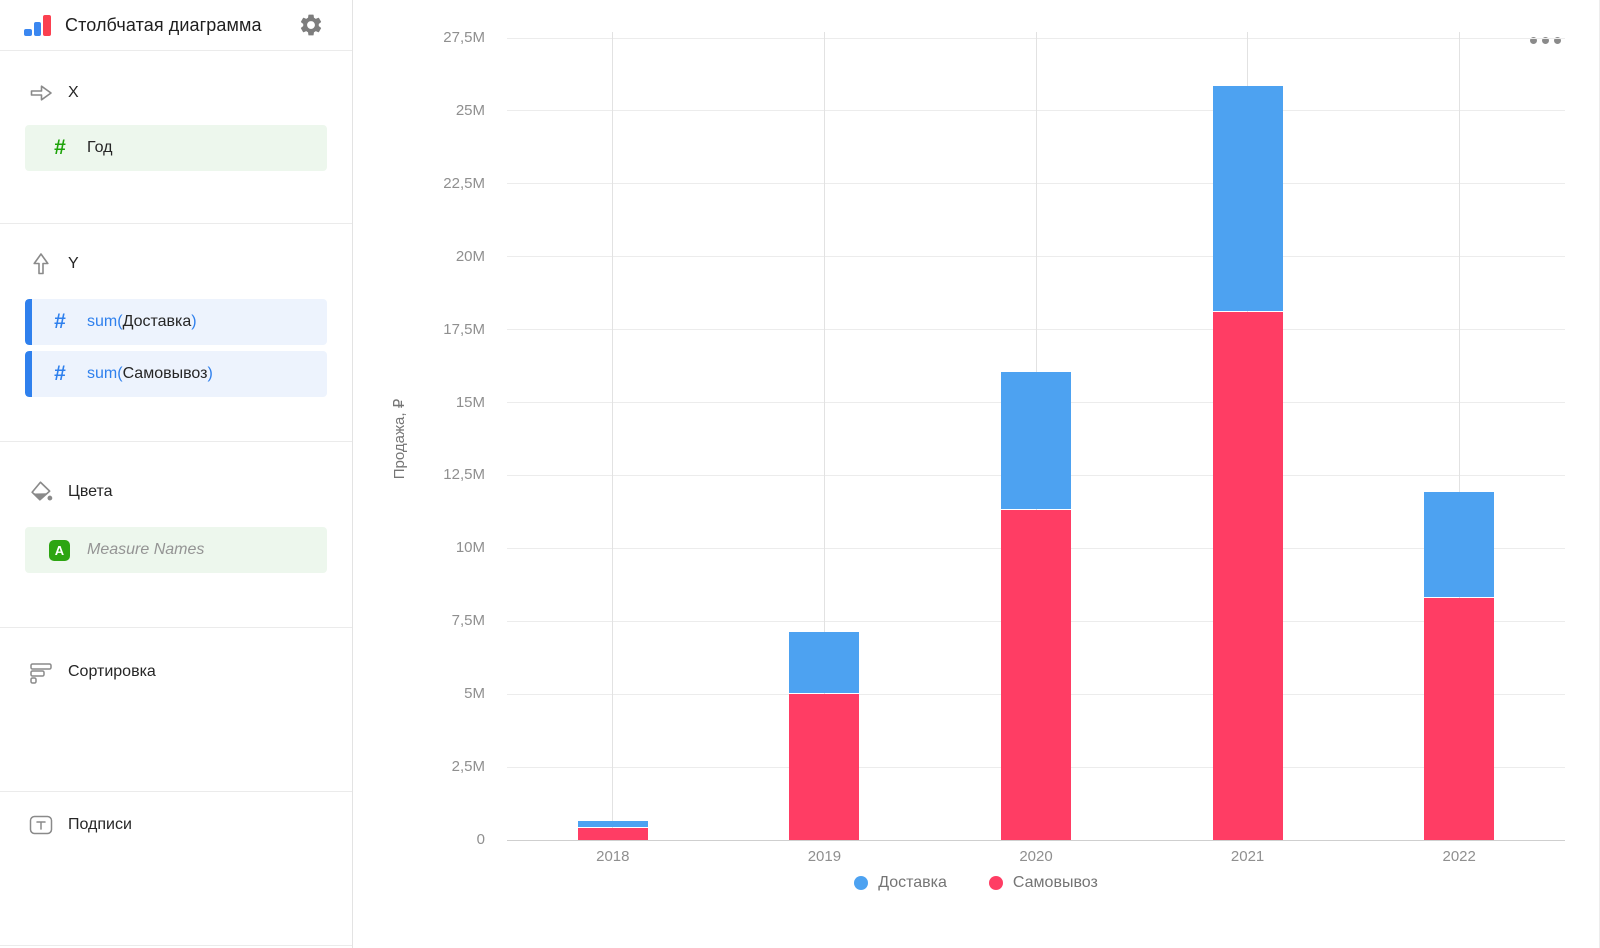  I want to click on y-axis-tick-label: 0, so click(480, 839).